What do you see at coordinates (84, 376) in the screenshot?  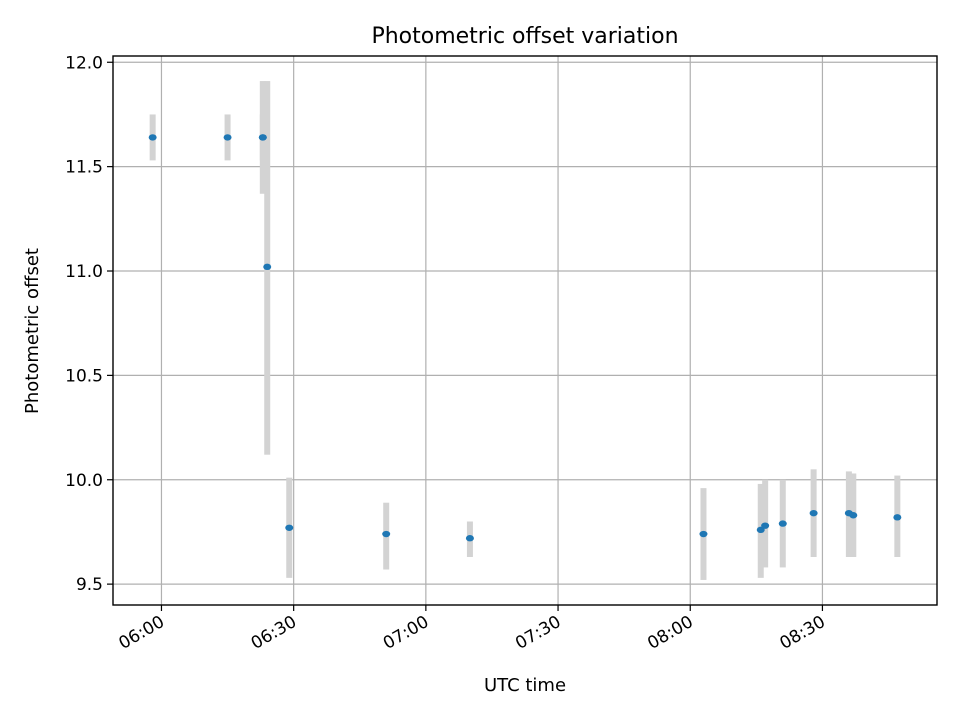 I see `y-tick-label: 10.5` at bounding box center [84, 376].